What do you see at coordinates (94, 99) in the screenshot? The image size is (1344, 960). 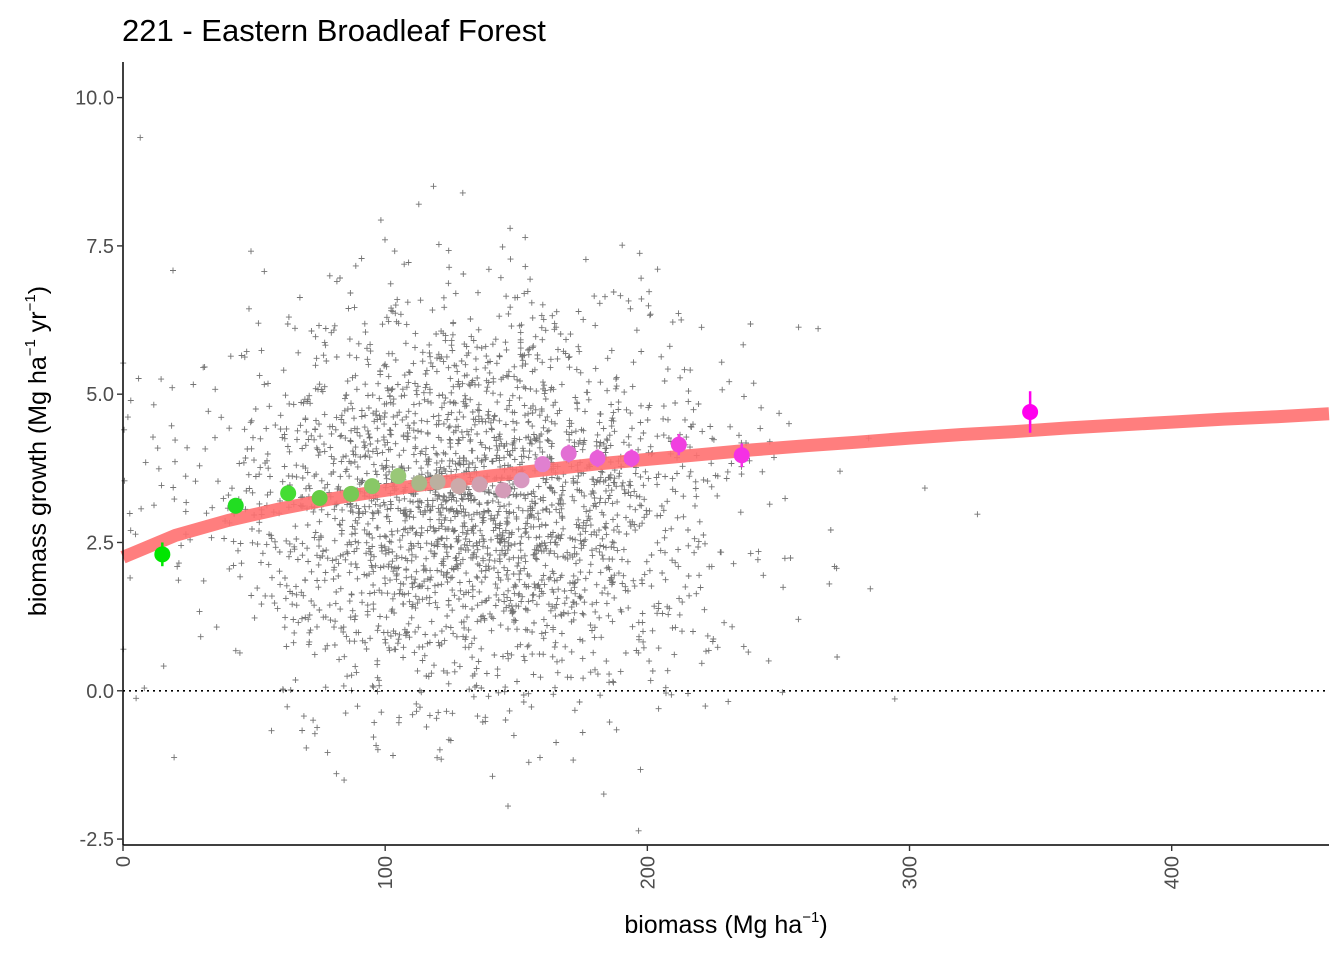 I see `y-tick-label: 10.0` at bounding box center [94, 99].